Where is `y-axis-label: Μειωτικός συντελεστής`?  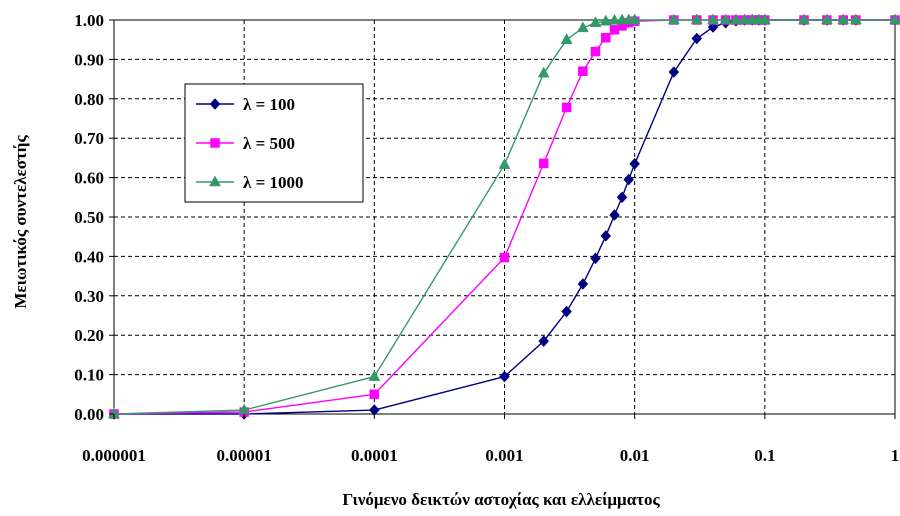 y-axis-label: Μειωτικός συντελεστής is located at coordinates (20, 222).